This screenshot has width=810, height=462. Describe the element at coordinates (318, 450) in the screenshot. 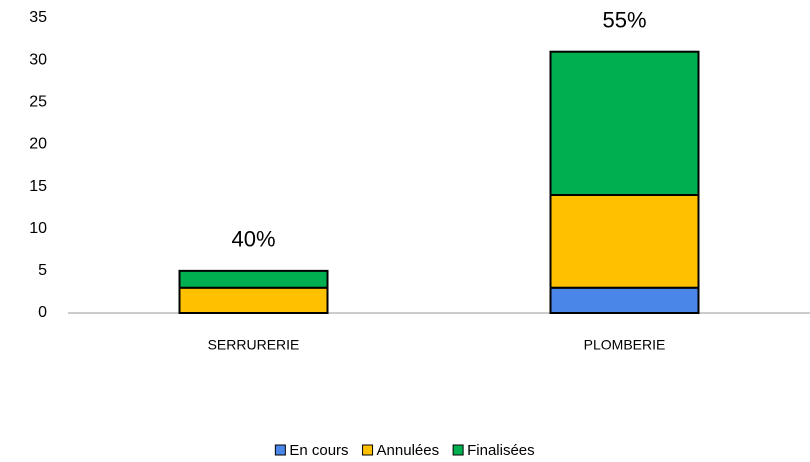

I see `legend-label: En cours` at that location.